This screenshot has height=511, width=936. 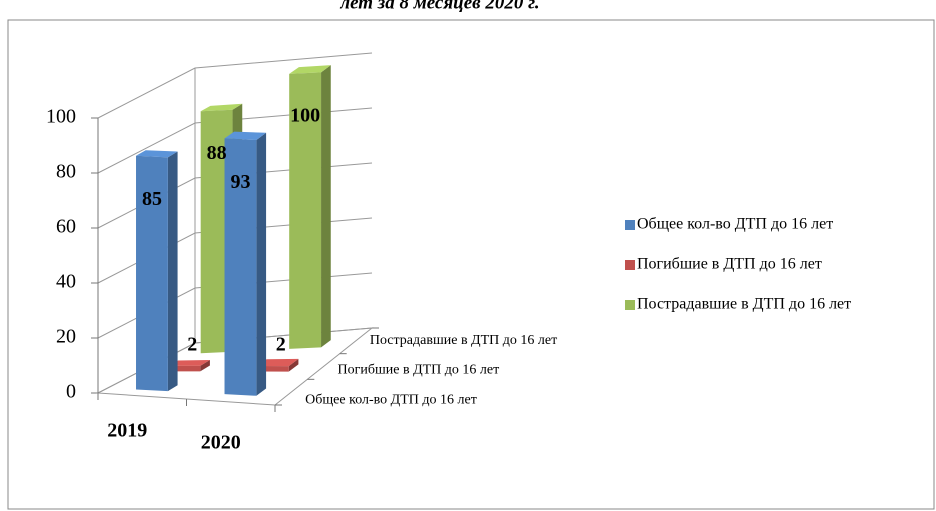 I want to click on legend-label: Пострадавшие в ДТП до 16 лет, so click(x=744, y=304).